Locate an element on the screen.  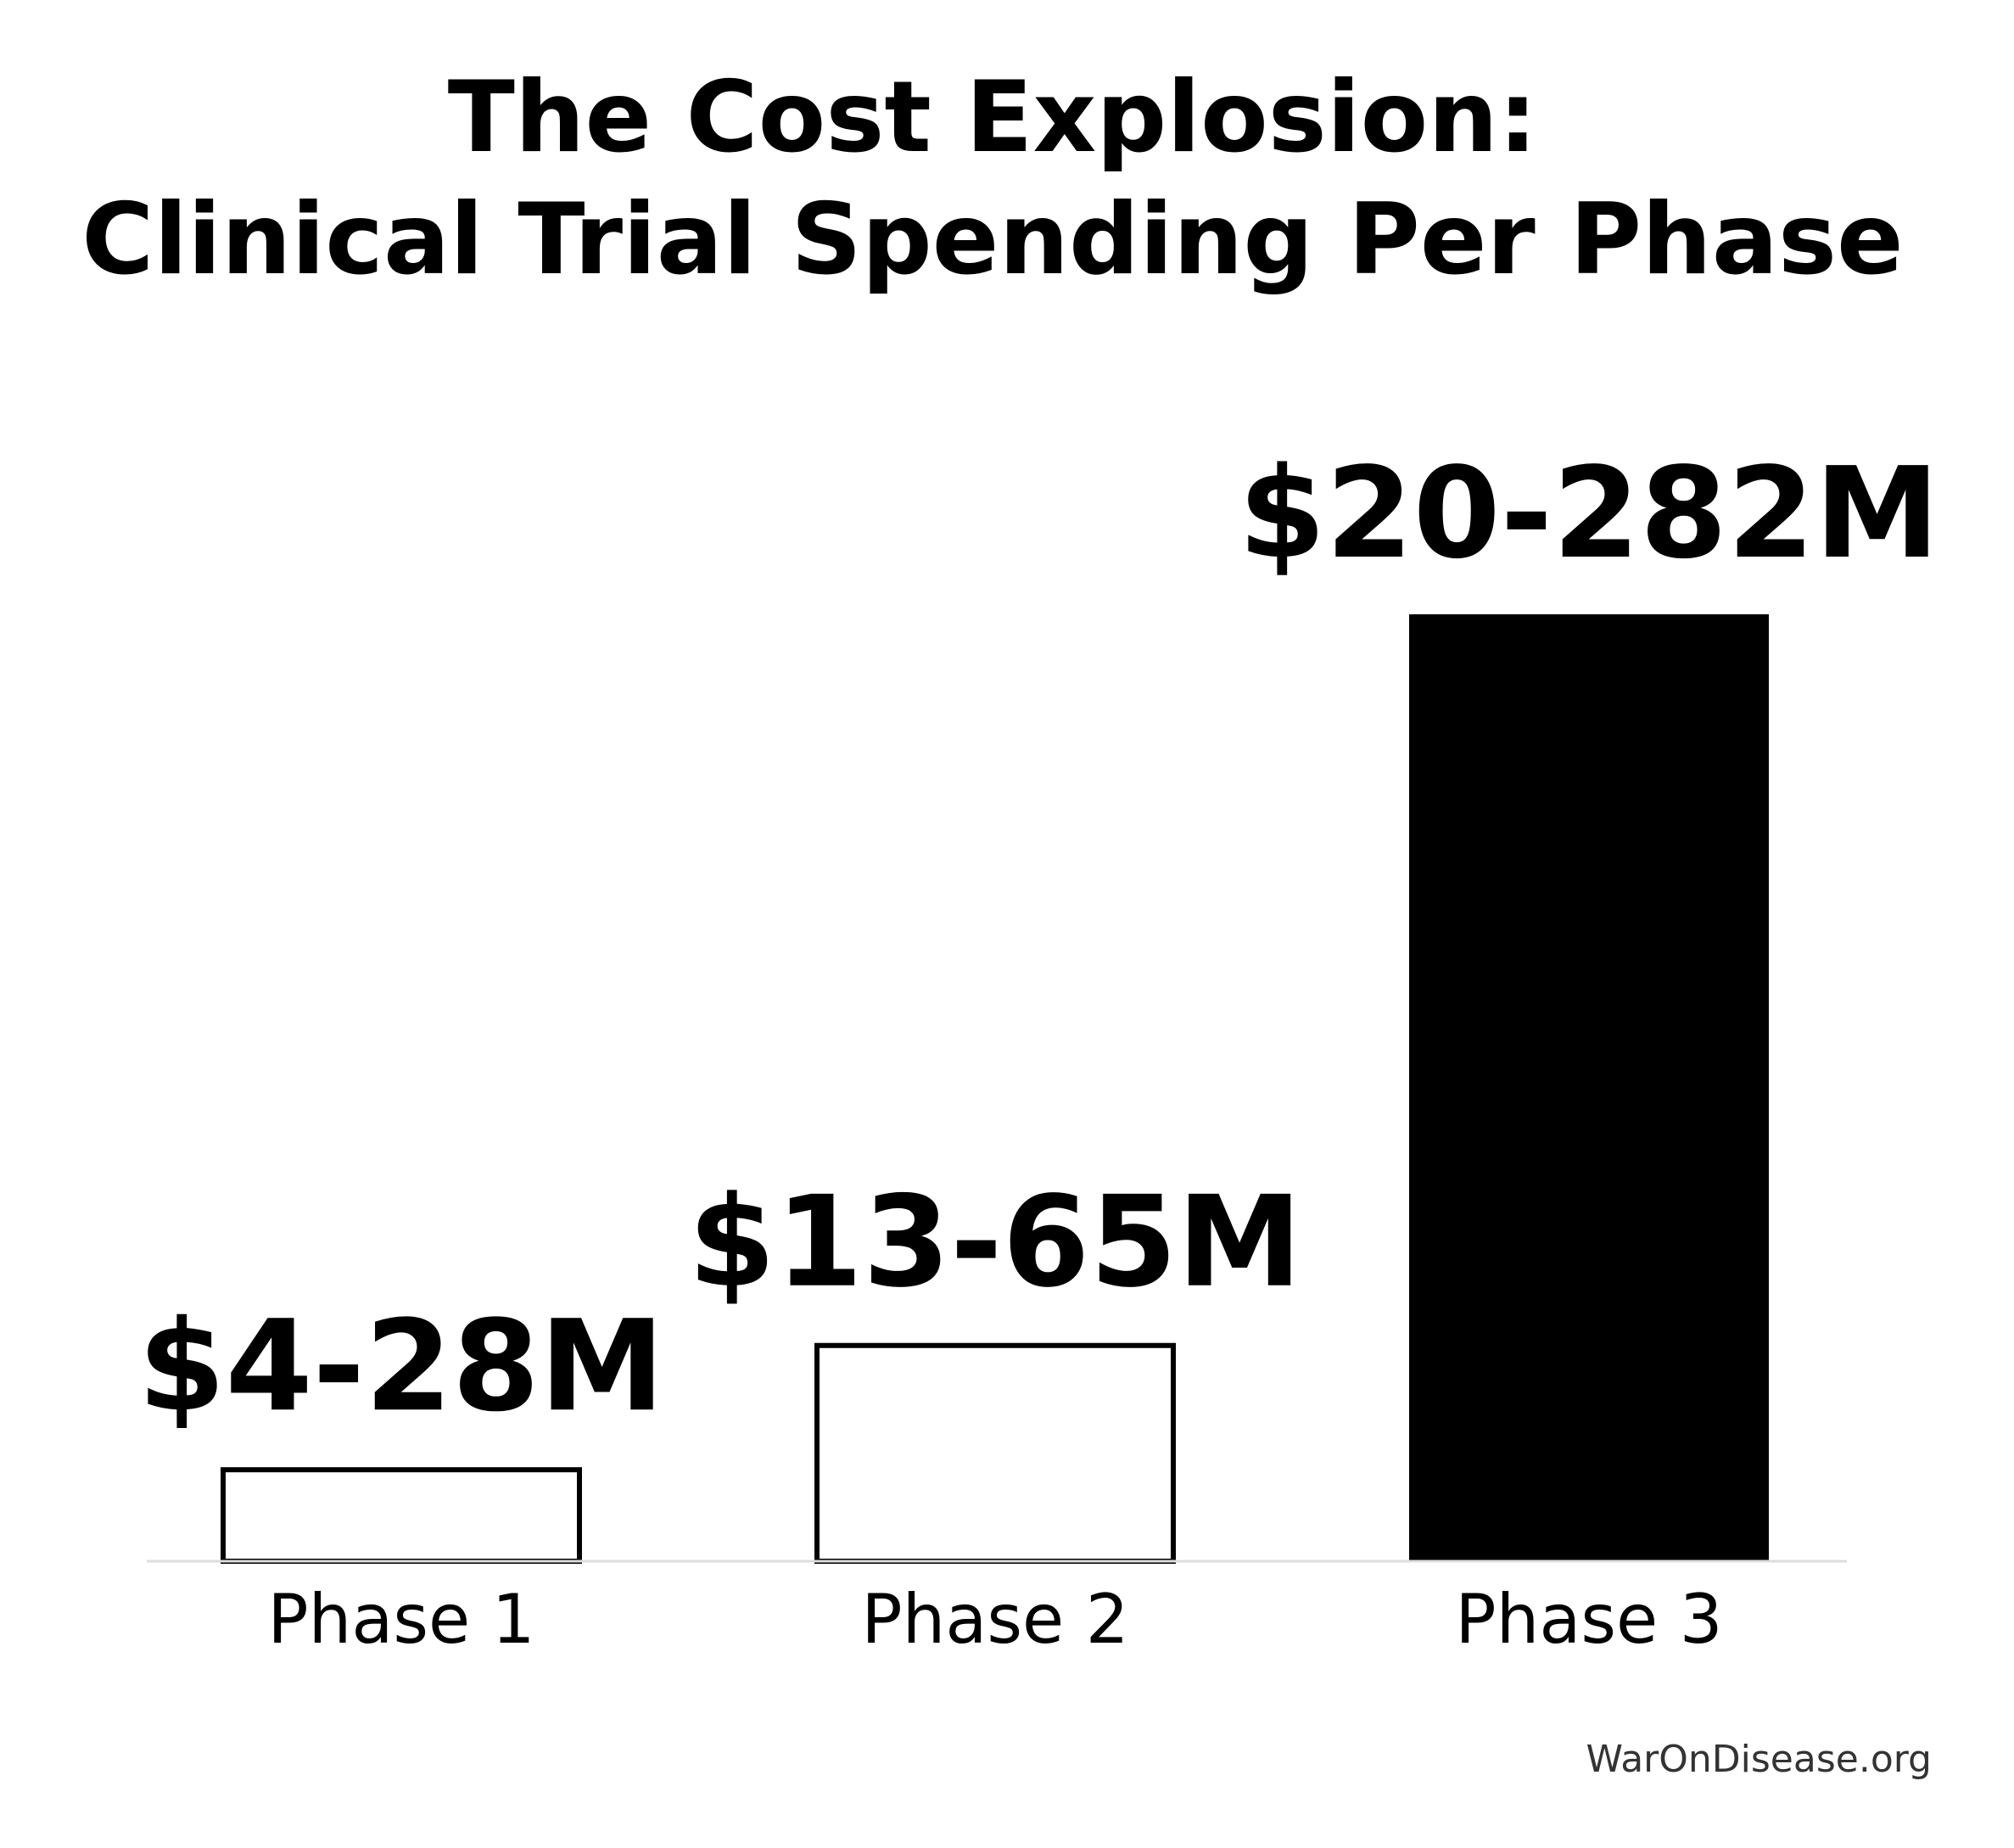
data-label-phase-1: $4-28M is located at coordinates (401, 1366).